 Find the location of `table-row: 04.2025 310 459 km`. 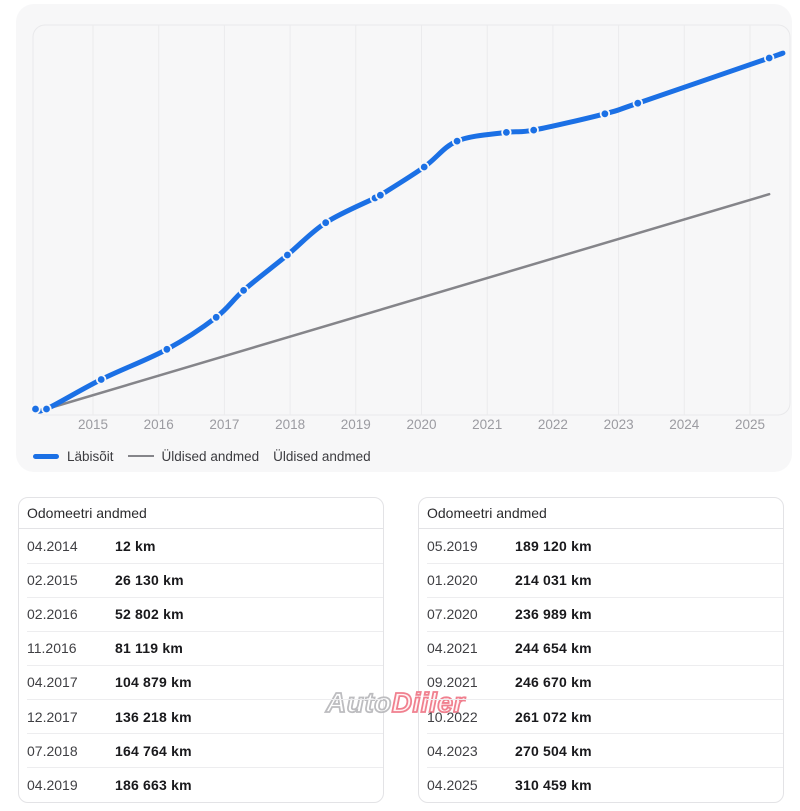

table-row: 04.2025 310 459 km is located at coordinates (601, 784).